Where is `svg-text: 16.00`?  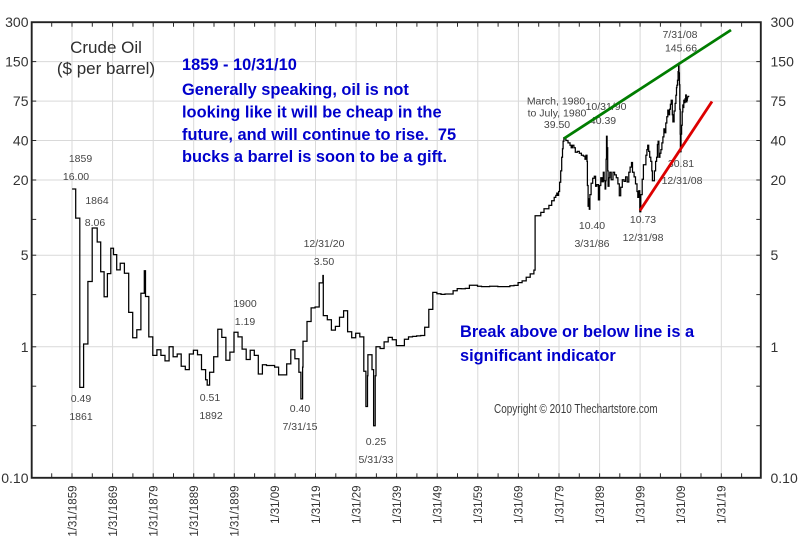
svg-text: 16.00 is located at coordinates (76, 177).